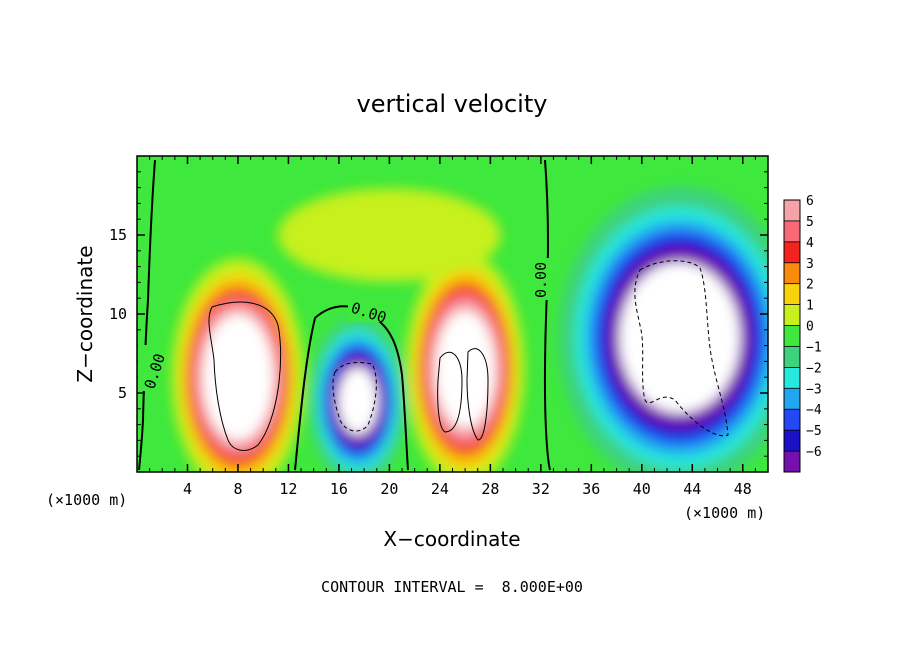  What do you see at coordinates (814, 452) in the screenshot?
I see `colorbar-label: −6` at bounding box center [814, 452].